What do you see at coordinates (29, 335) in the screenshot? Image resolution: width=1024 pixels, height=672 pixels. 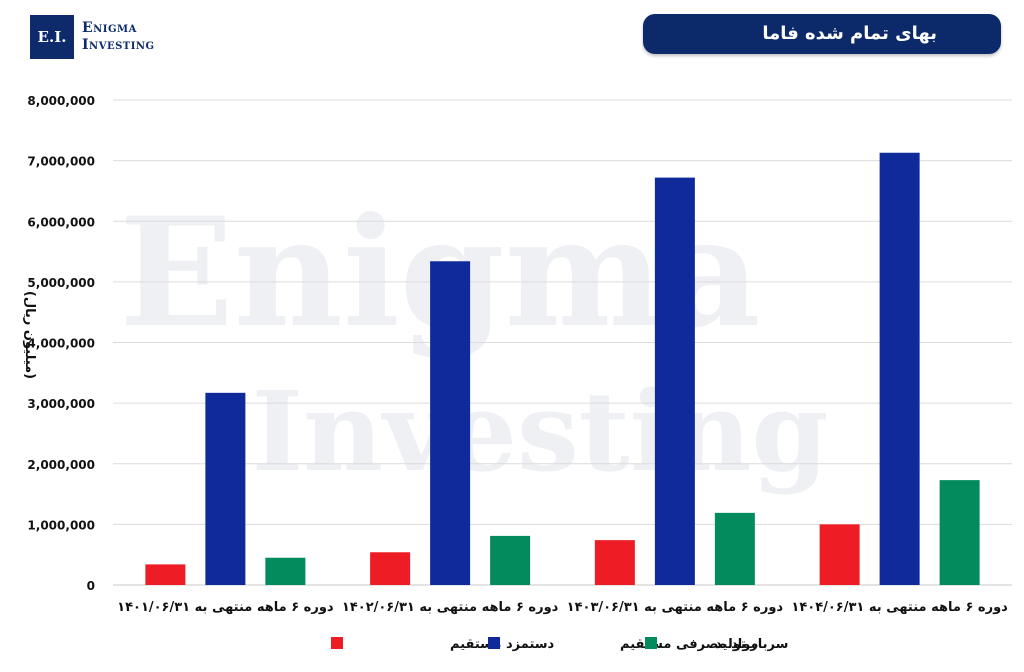 I see `y-axis-label: (میلیون ریال)` at bounding box center [29, 335].